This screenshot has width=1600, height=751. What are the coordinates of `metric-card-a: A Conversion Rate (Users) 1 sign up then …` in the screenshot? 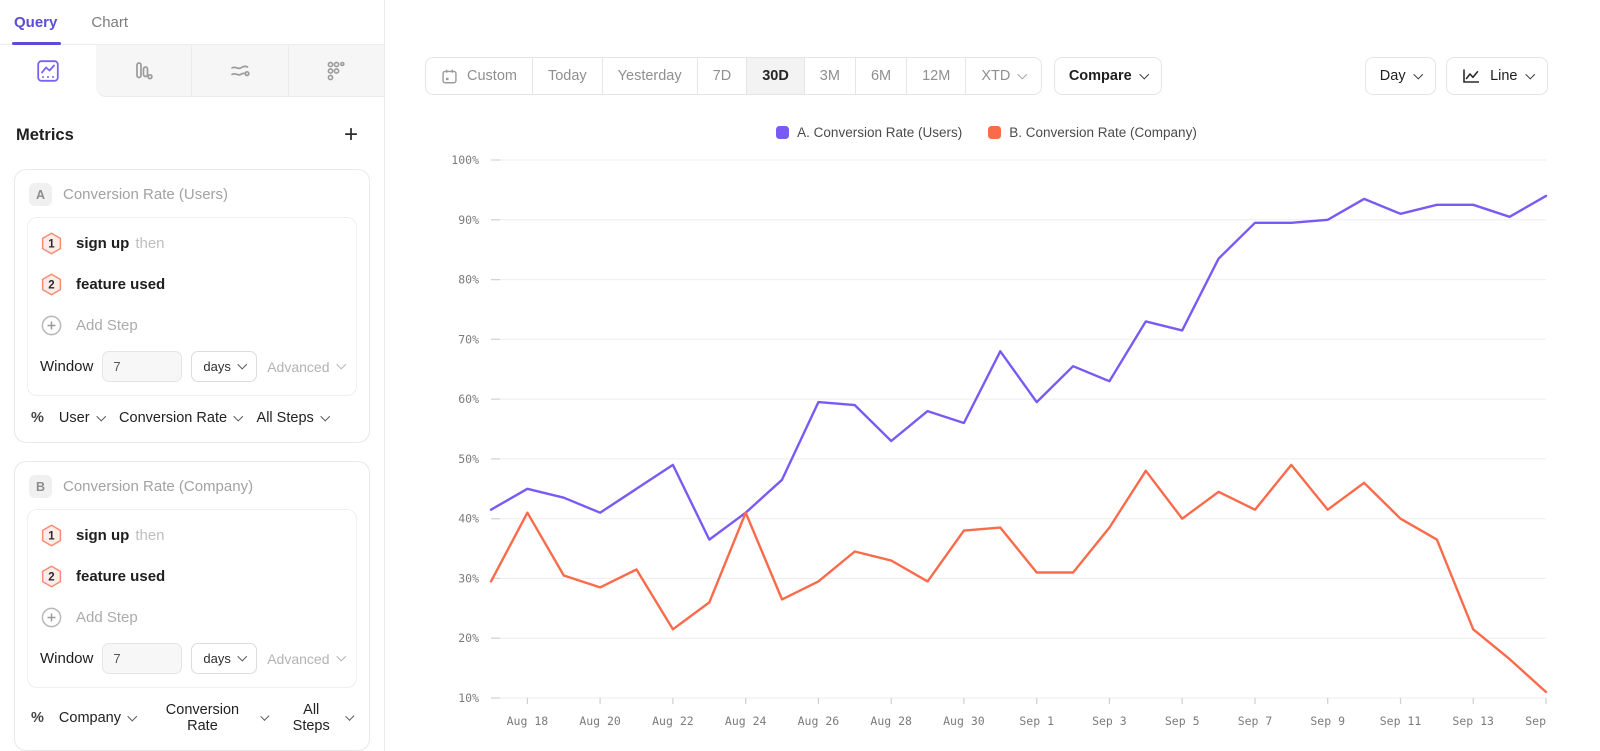 It's located at (192, 306).